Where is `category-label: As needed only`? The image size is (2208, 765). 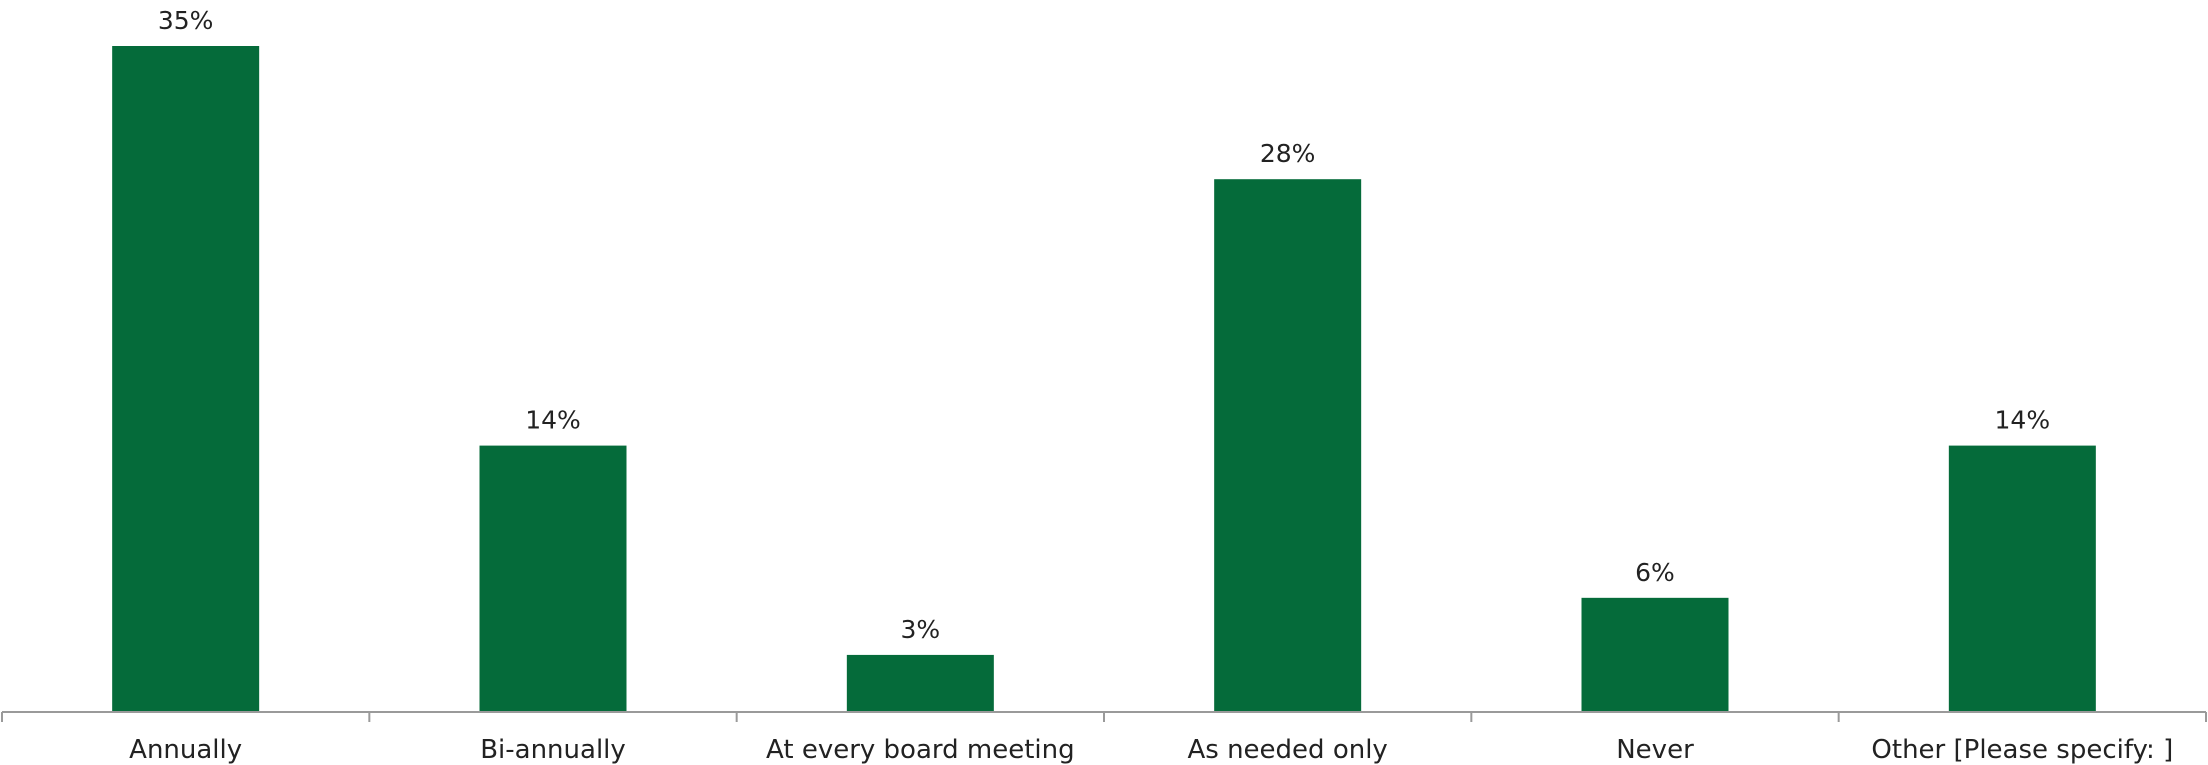 category-label: As needed only is located at coordinates (1287, 750).